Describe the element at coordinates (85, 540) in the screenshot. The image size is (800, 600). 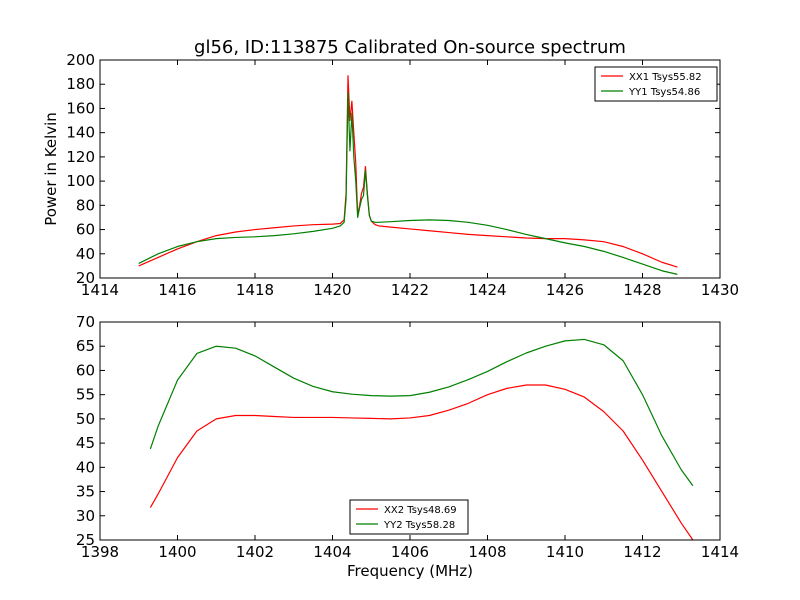
I see `y-tick-label: 25` at that location.